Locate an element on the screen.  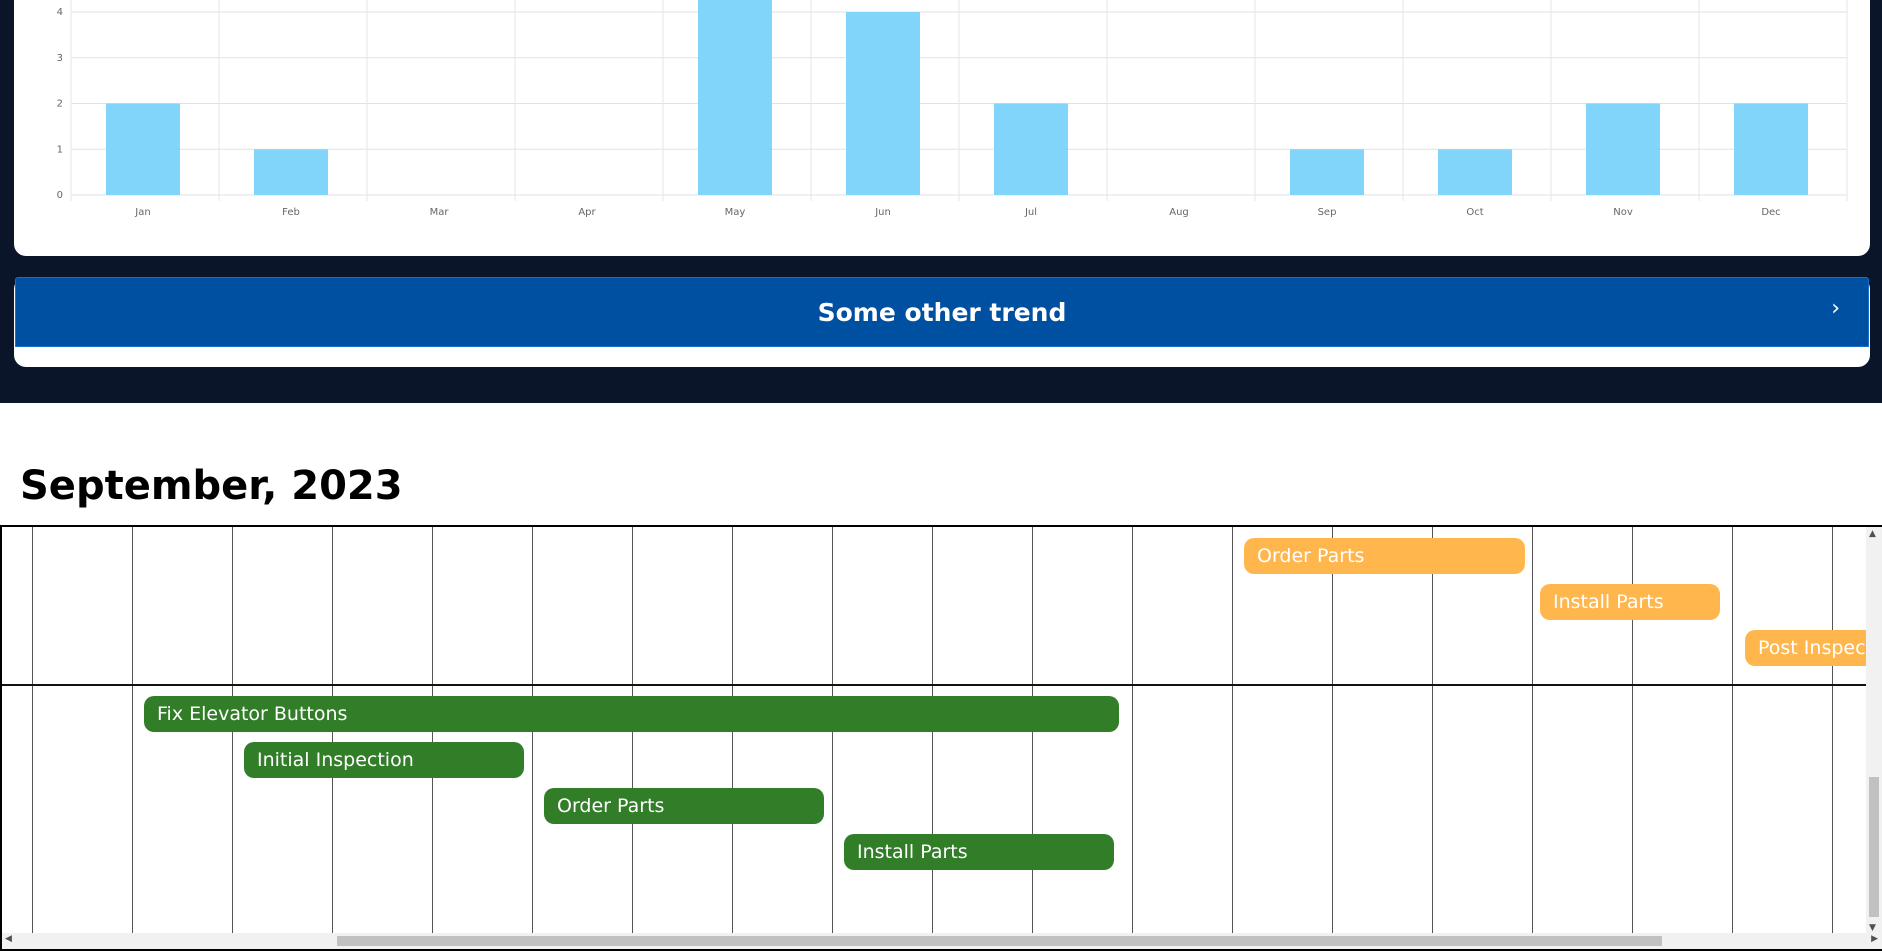
some-other-trend-button: Some other trend › is located at coordinates (942, 312).